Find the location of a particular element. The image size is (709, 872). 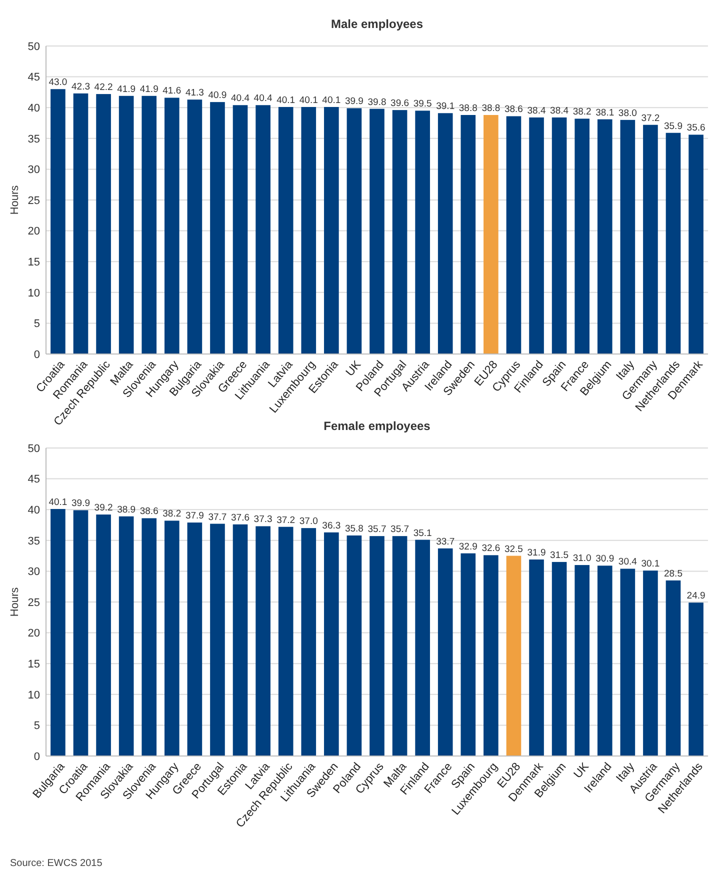

data-label: 37.3 is located at coordinates (263, 520).